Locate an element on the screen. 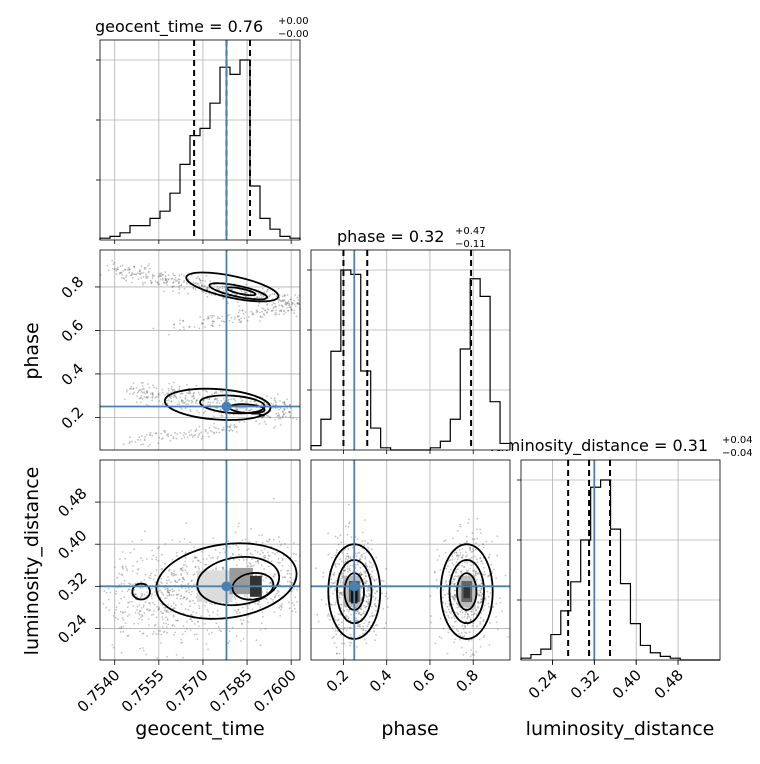 The height and width of the screenshot is (764, 760). ytick-label-phase-3: 0.8 is located at coordinates (73, 288).